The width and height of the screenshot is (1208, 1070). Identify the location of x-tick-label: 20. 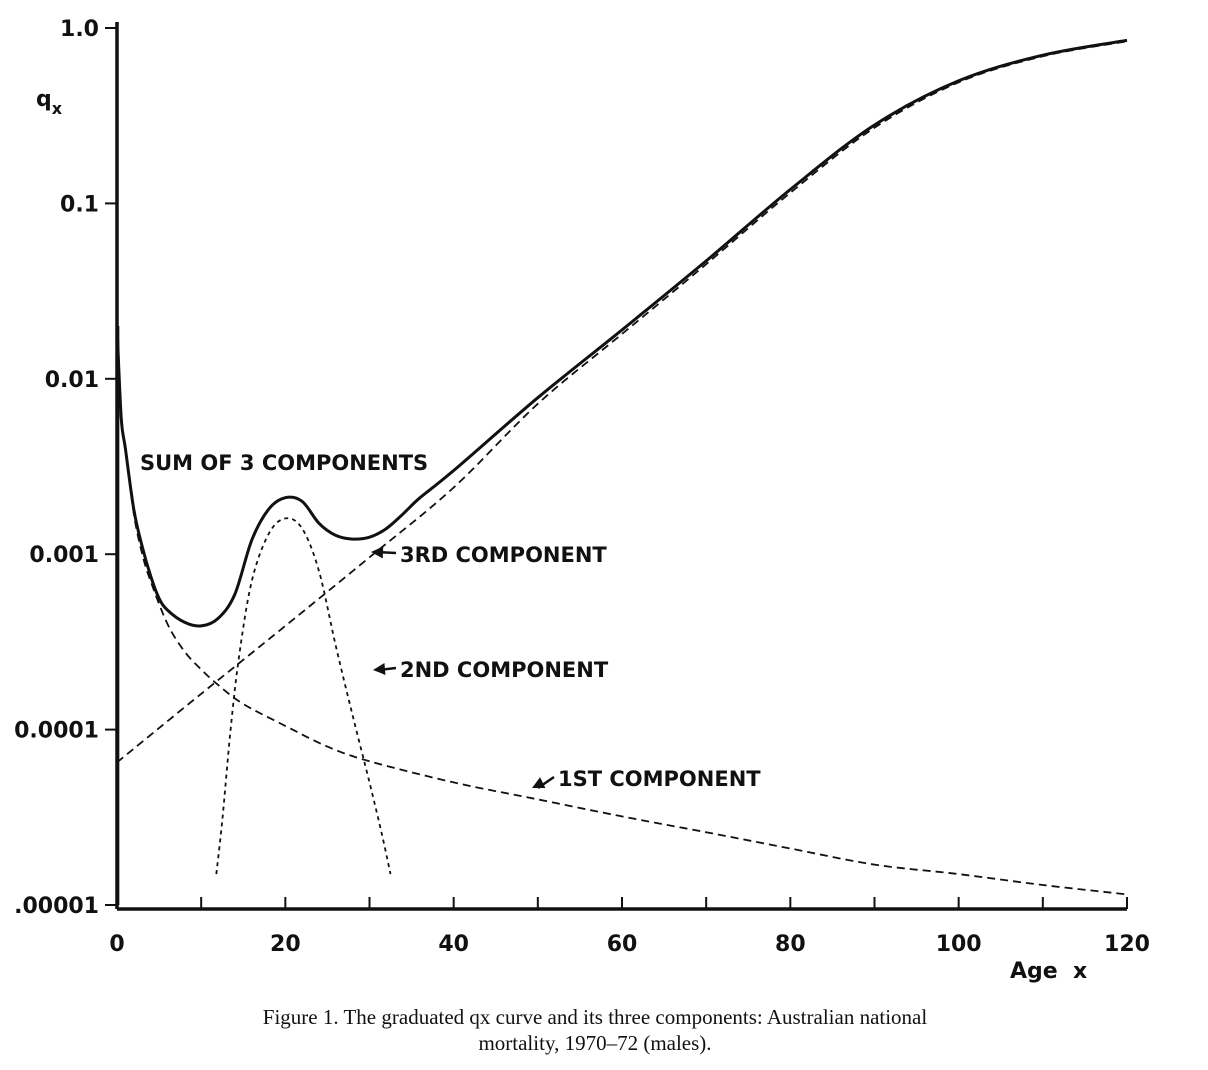
(285, 944).